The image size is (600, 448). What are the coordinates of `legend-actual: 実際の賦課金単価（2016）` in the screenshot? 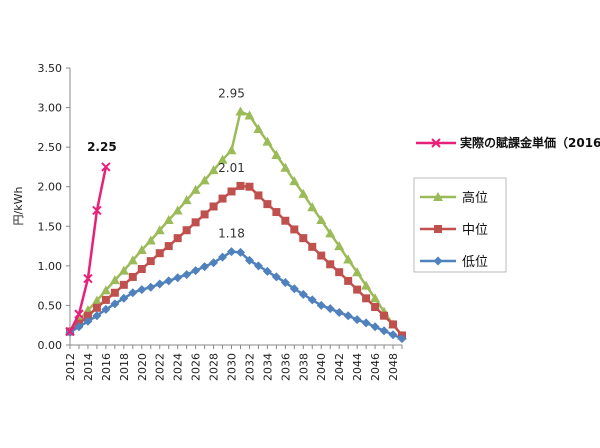 It's located at (508, 142).